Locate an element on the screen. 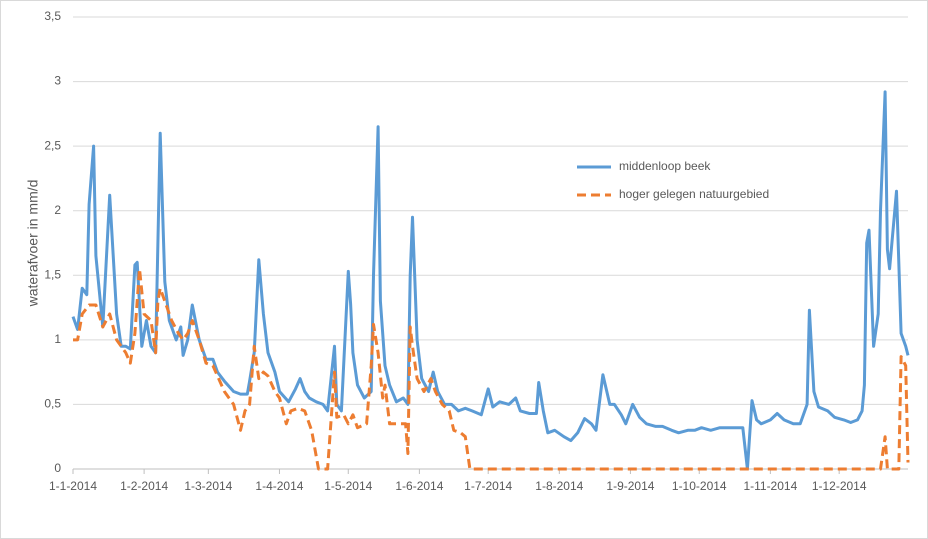  x-tick-label: 1-11-2014 is located at coordinates (770, 486).